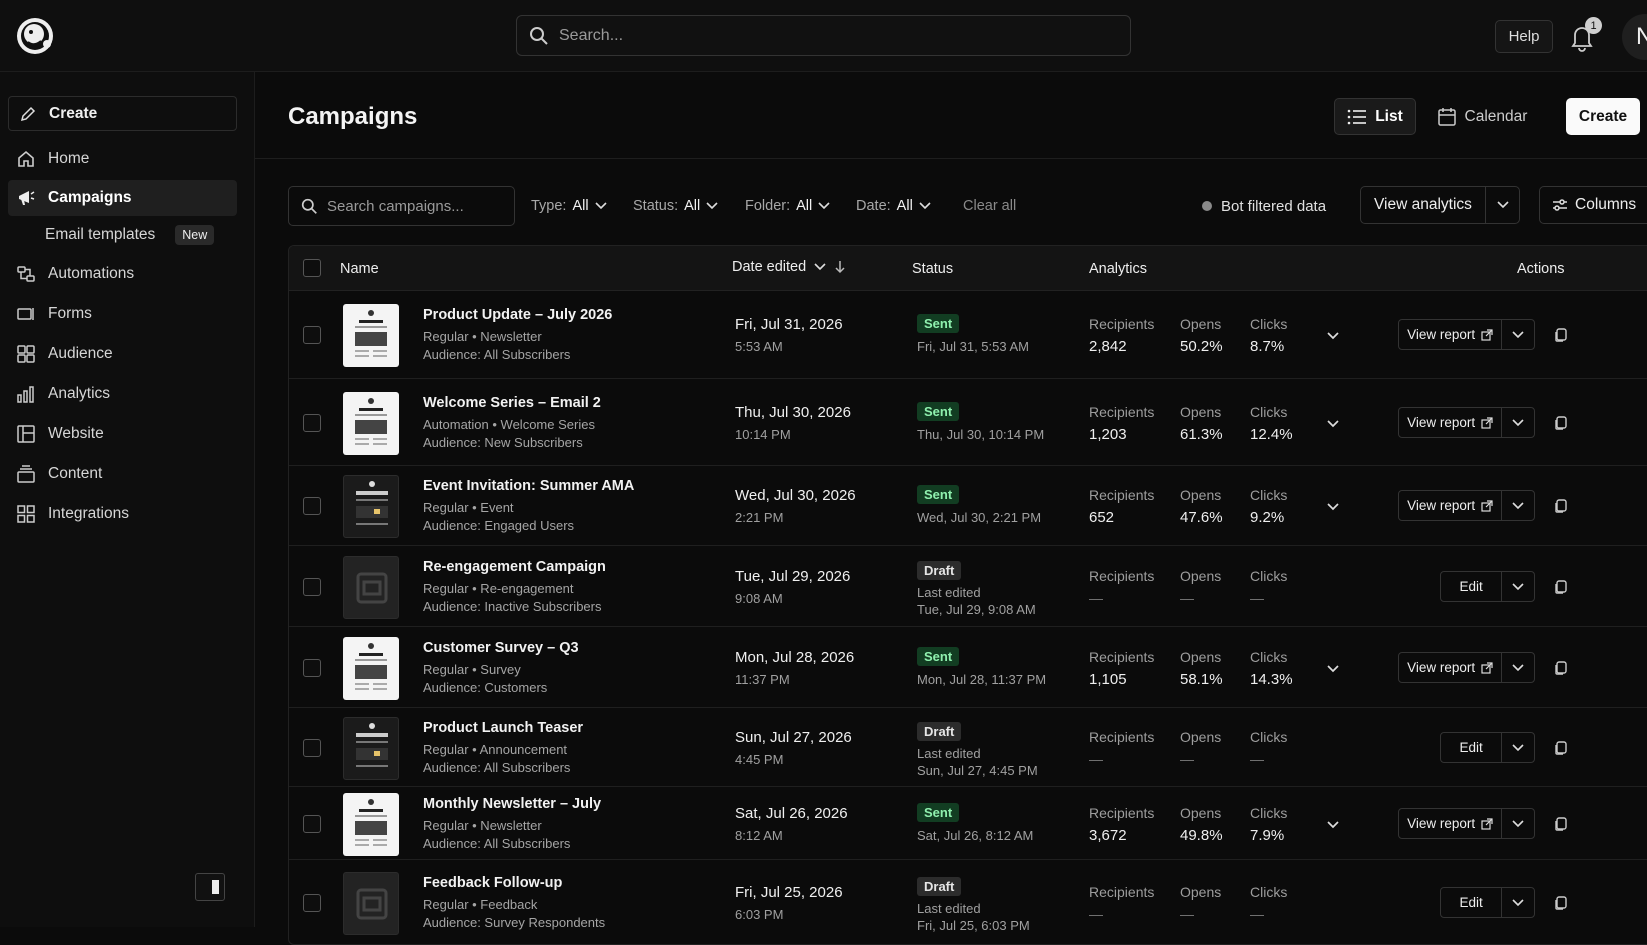 This screenshot has height=945, width=1647. I want to click on sidebar-create-button: Create, so click(122, 113).